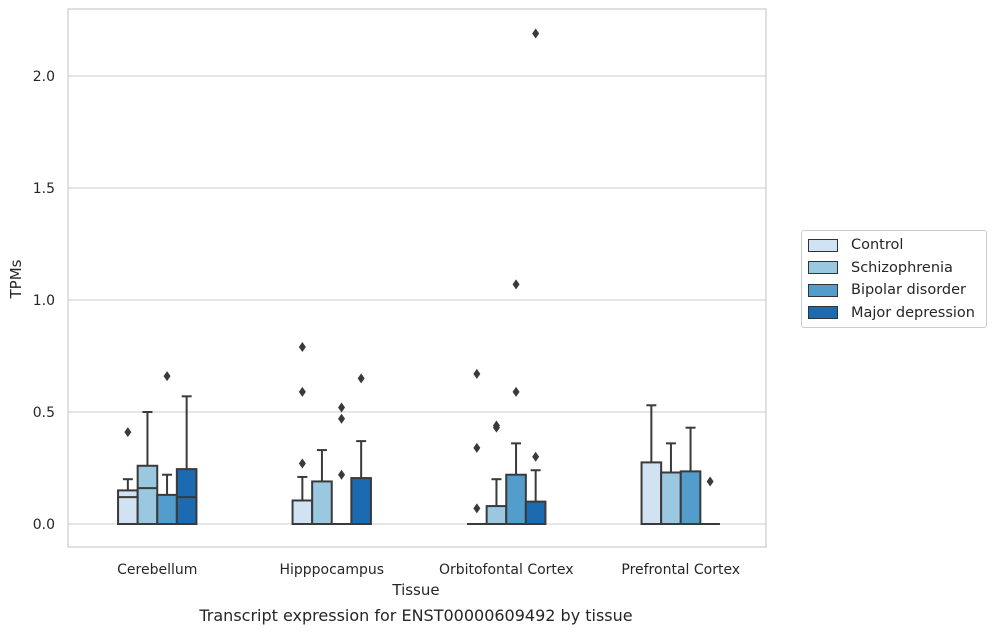  Describe the element at coordinates (44, 77) in the screenshot. I see `y-tick-label: 2.0` at that location.